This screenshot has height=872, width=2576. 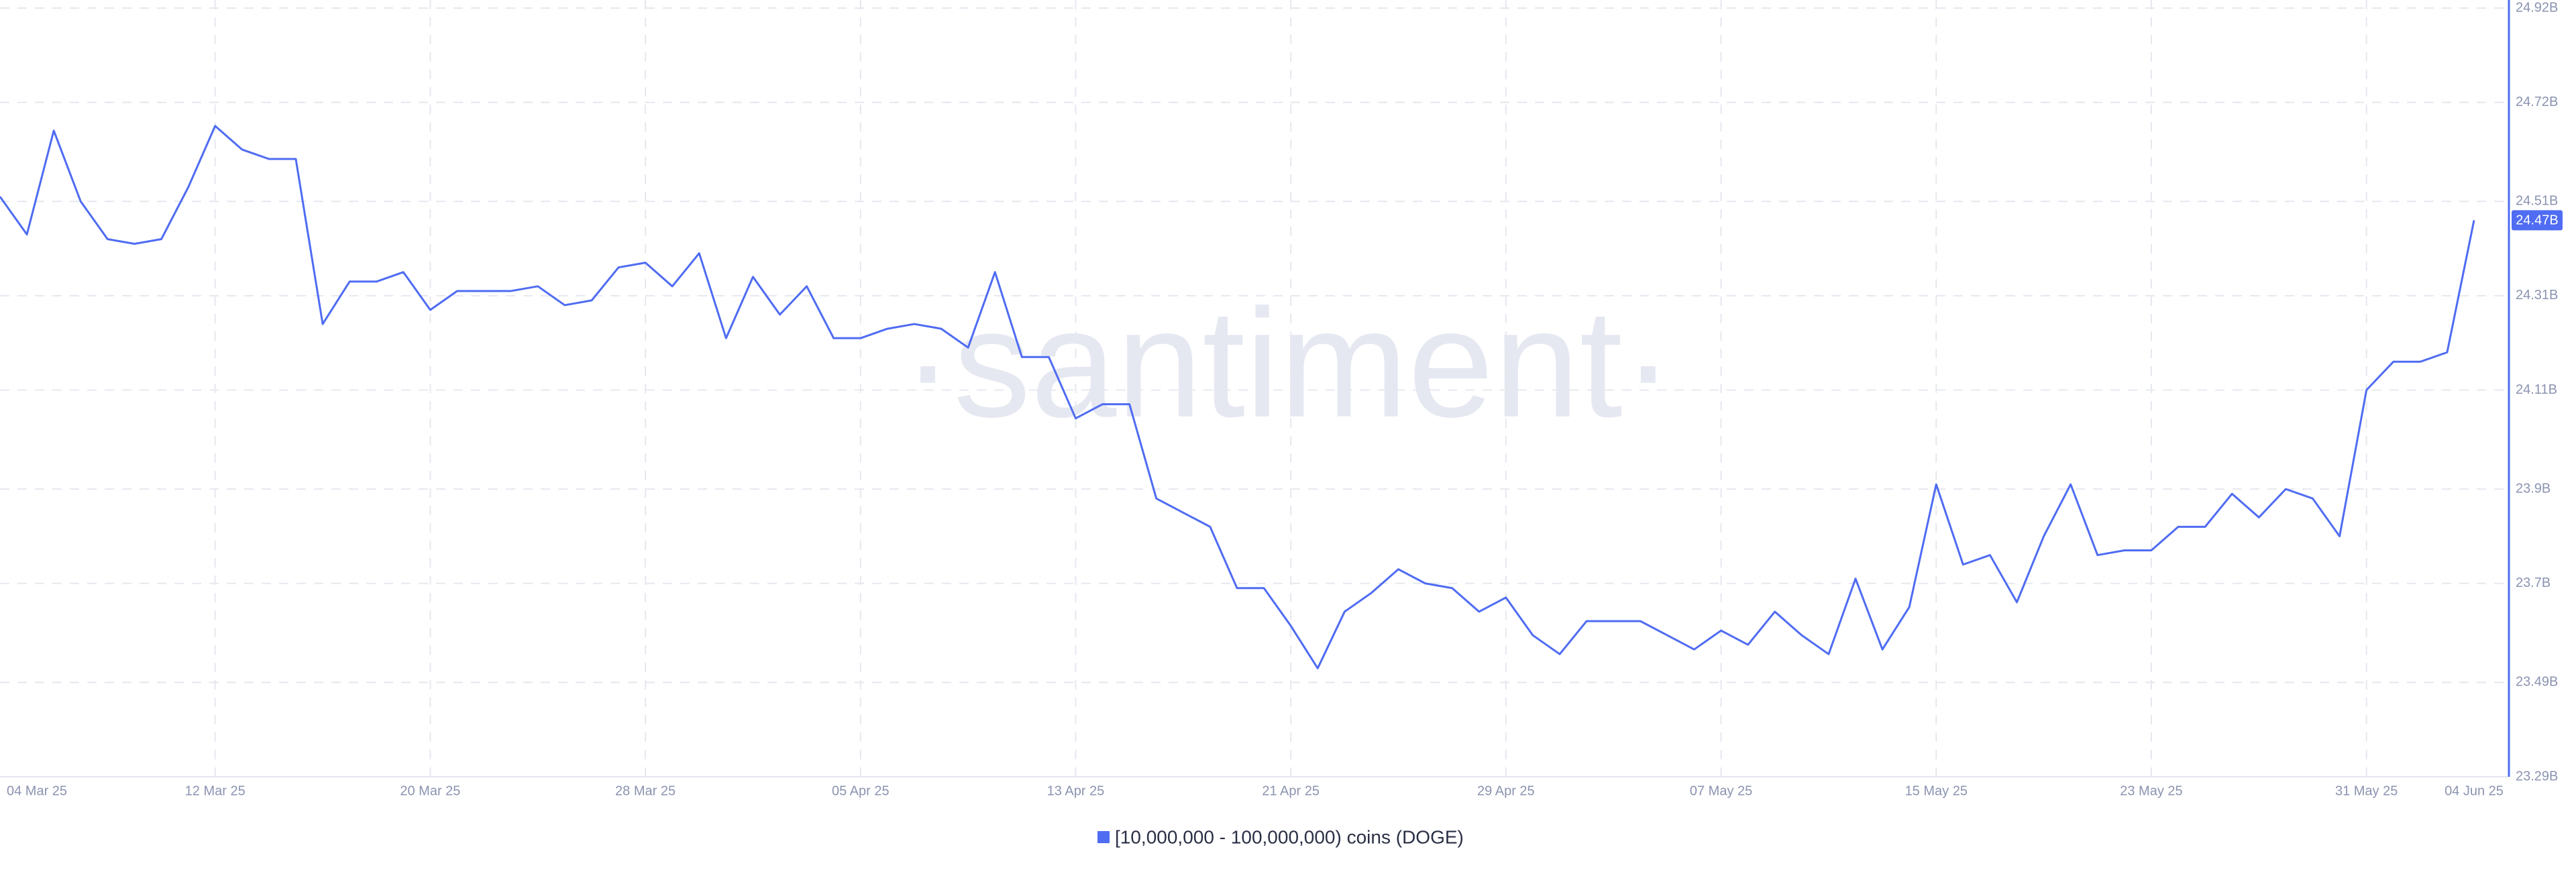 I want to click on x-tick-label: 23 May 25, so click(x=2151, y=790).